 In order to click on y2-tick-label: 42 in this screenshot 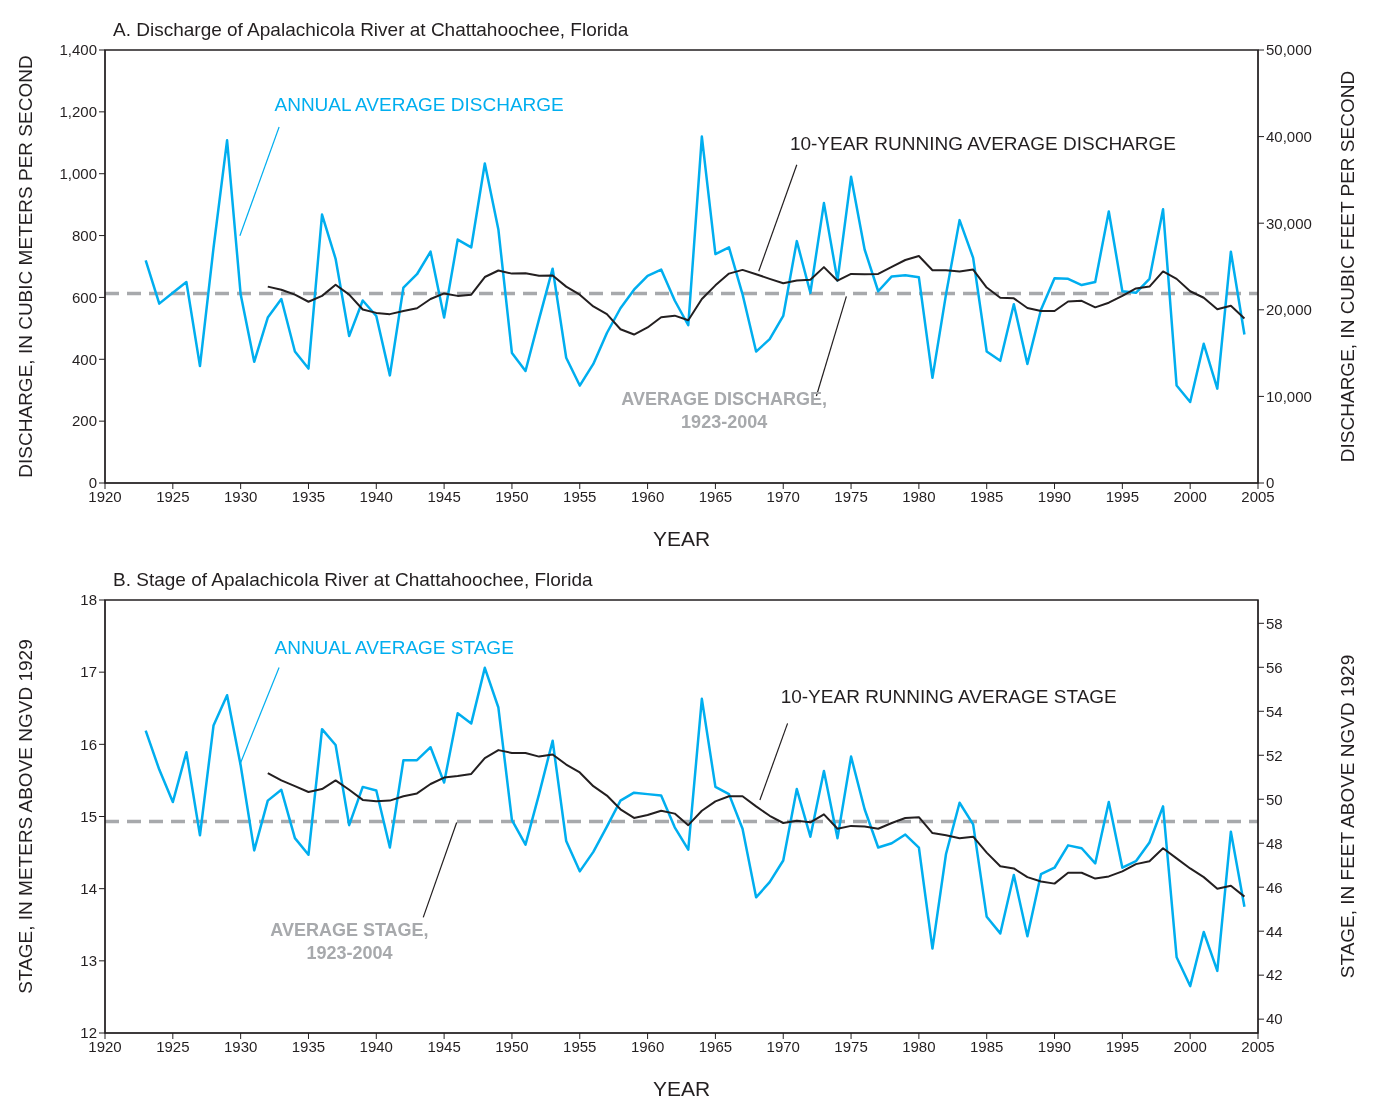, I will do `click(1274, 975)`.